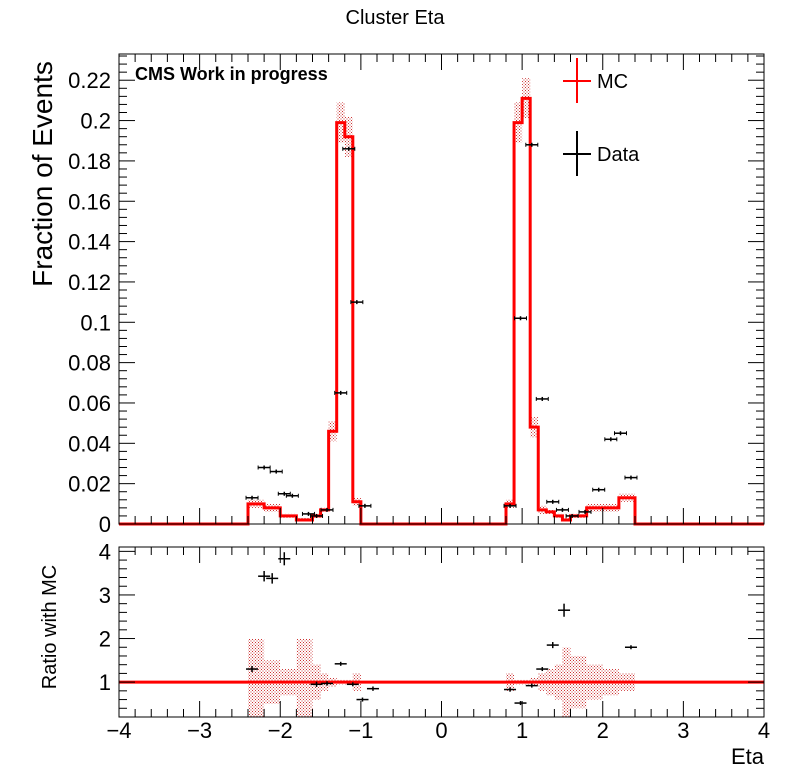 The width and height of the screenshot is (796, 772). What do you see at coordinates (601, 117) in the screenshot?
I see `legend: MC Data` at bounding box center [601, 117].